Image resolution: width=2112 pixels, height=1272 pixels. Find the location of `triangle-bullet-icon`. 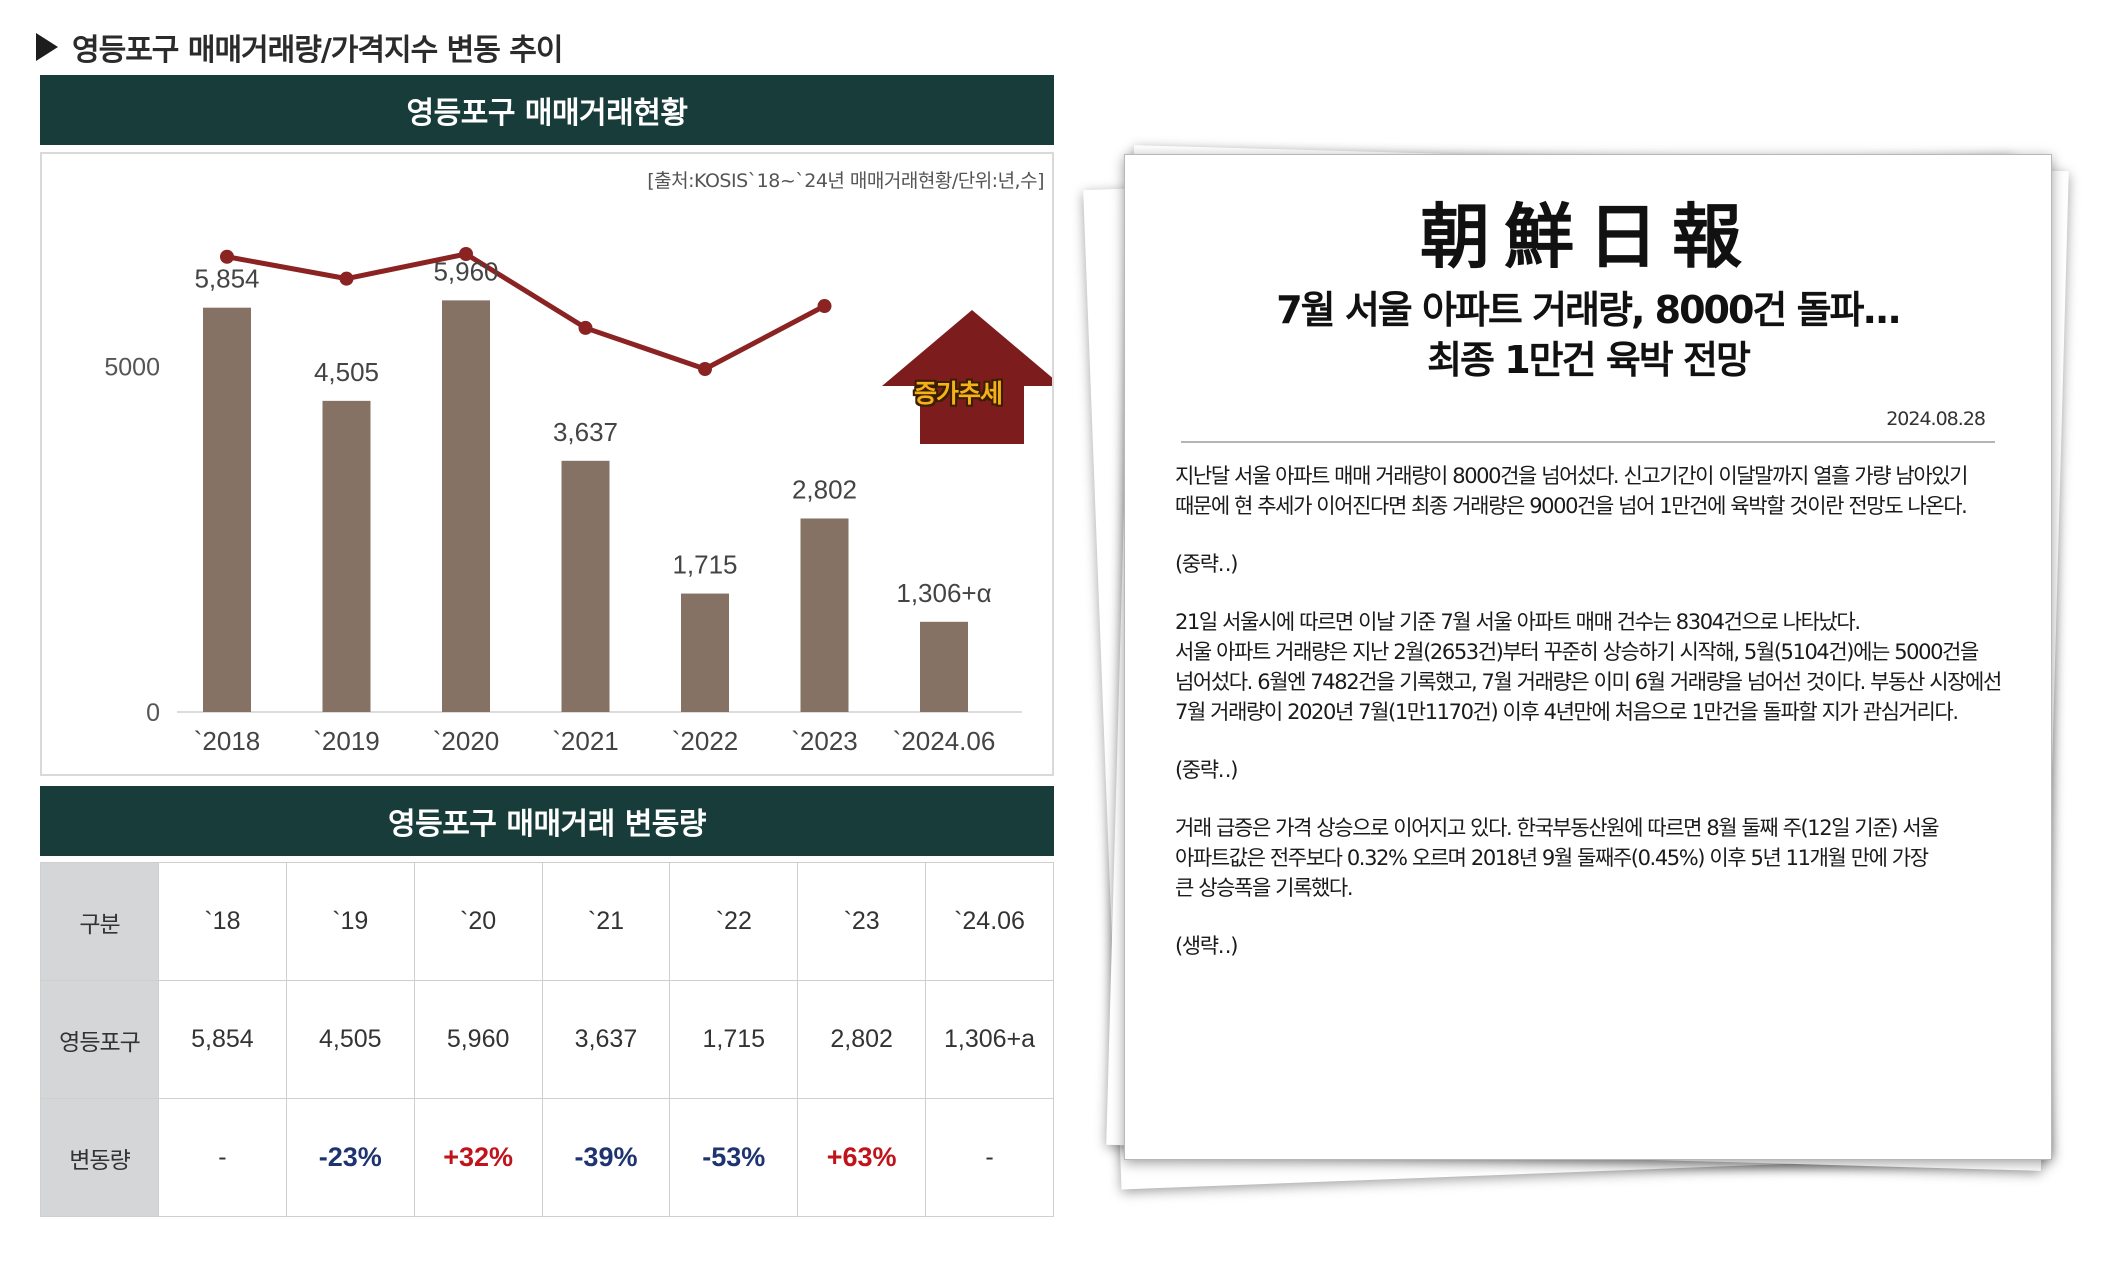

triangle-bullet-icon is located at coordinates (47, 47).